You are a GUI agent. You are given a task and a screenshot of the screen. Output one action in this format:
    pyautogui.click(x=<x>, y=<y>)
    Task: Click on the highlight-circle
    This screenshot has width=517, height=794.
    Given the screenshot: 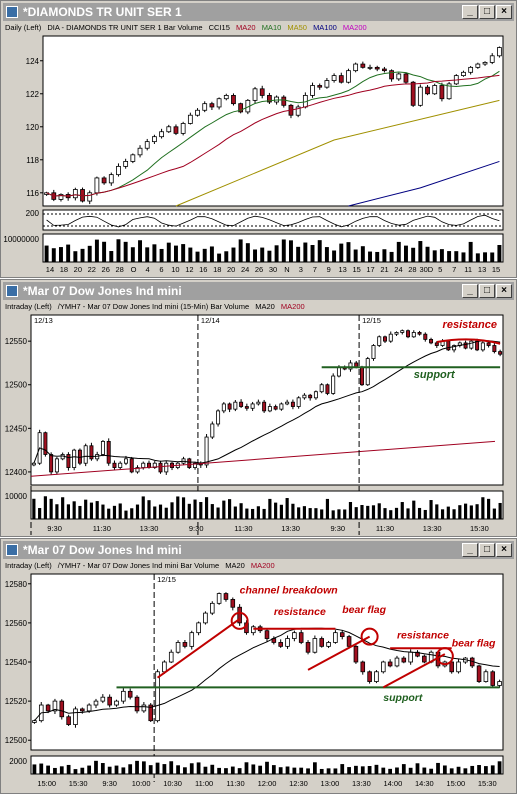 What is the action you would take?
    pyautogui.click(x=239, y=620)
    